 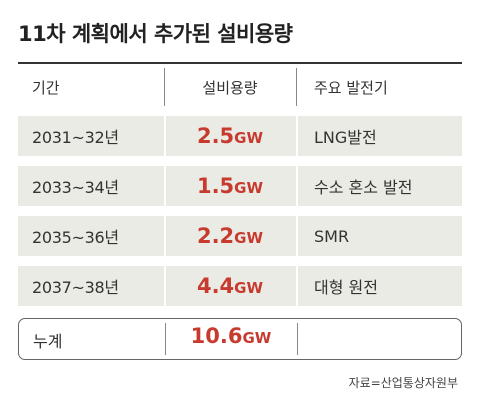 What do you see at coordinates (346, 287) in the screenshot?
I see `row-generator: 대형 원전` at bounding box center [346, 287].